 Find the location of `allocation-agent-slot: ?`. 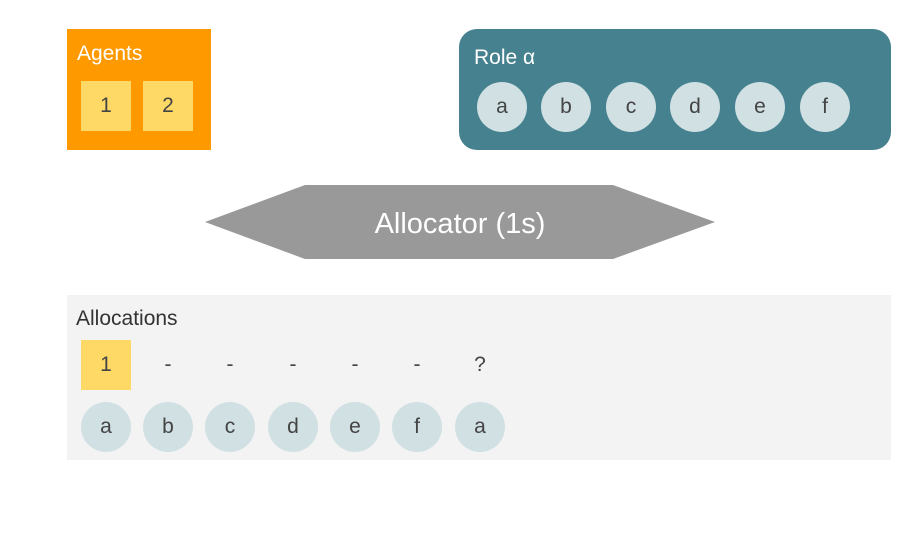

allocation-agent-slot: ? is located at coordinates (480, 364).